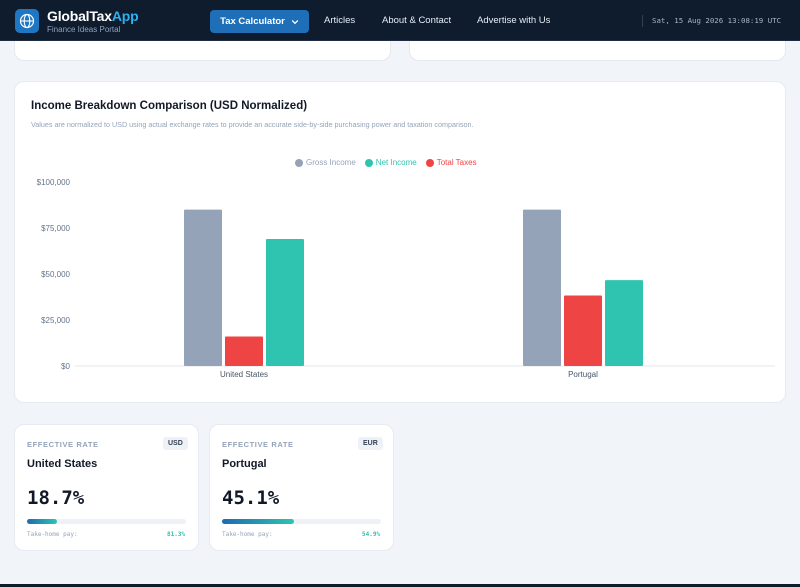  Describe the element at coordinates (370, 443) in the screenshot. I see `currency-badge: EUR` at that location.